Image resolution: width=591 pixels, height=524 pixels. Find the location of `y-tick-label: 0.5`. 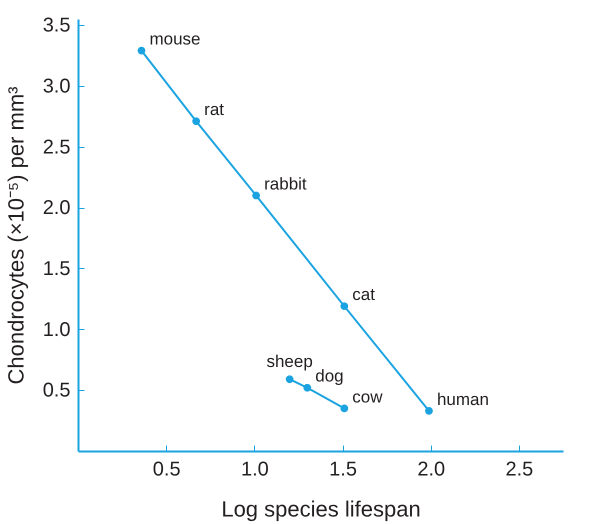

y-tick-label: 0.5 is located at coordinates (56, 391).